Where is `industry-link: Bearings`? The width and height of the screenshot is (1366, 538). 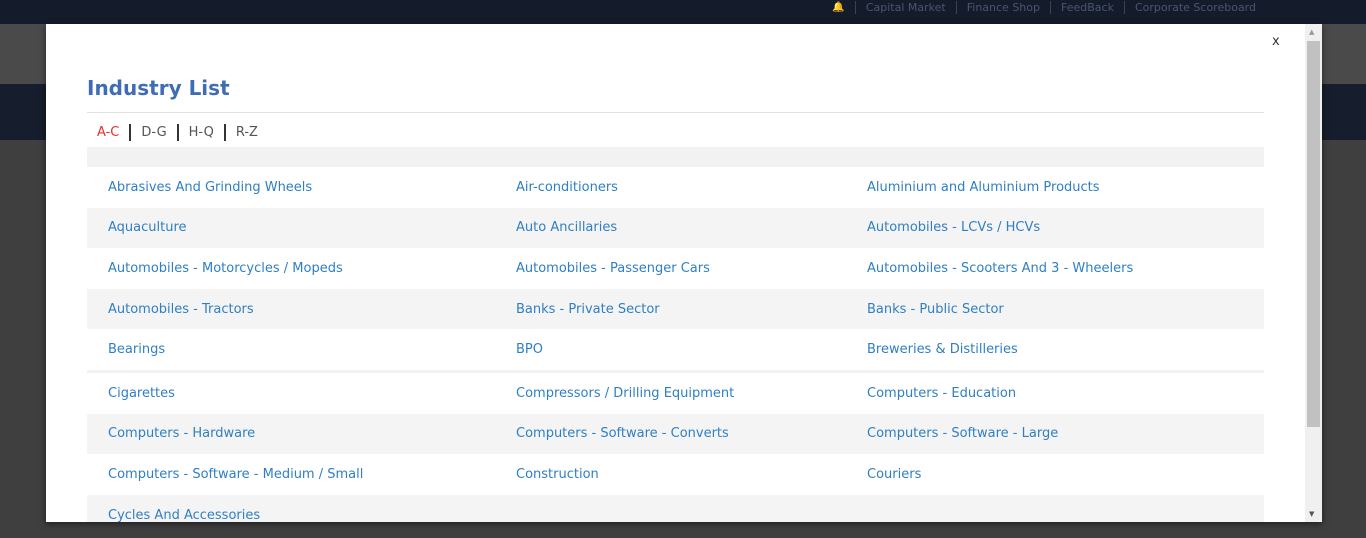 industry-link: Bearings is located at coordinates (137, 350).